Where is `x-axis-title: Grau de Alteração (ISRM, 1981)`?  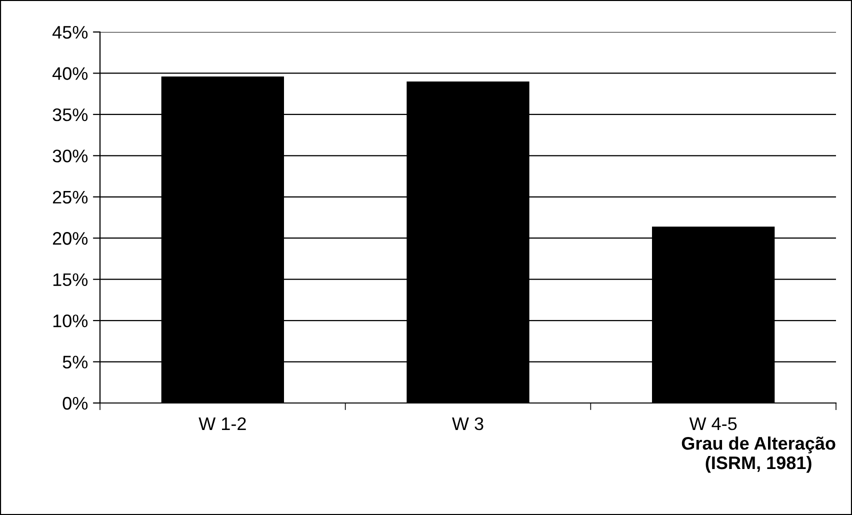
x-axis-title: Grau de Alteração (ISRM, 1981) is located at coordinates (759, 454).